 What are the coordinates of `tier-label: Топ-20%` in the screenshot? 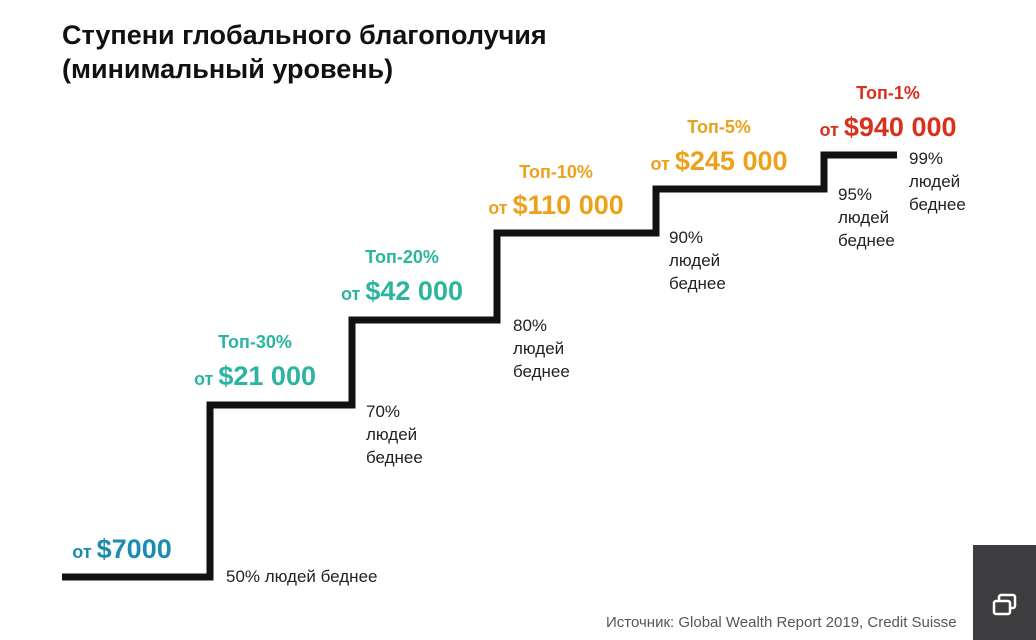 It's located at (402, 257).